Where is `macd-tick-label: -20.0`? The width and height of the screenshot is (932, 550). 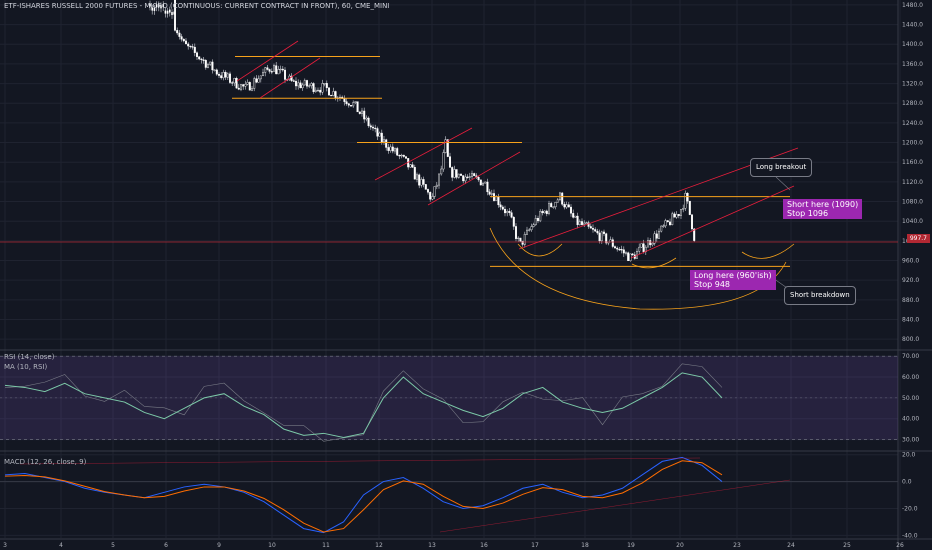
macd-tick-label: -20.0 is located at coordinates (910, 508).